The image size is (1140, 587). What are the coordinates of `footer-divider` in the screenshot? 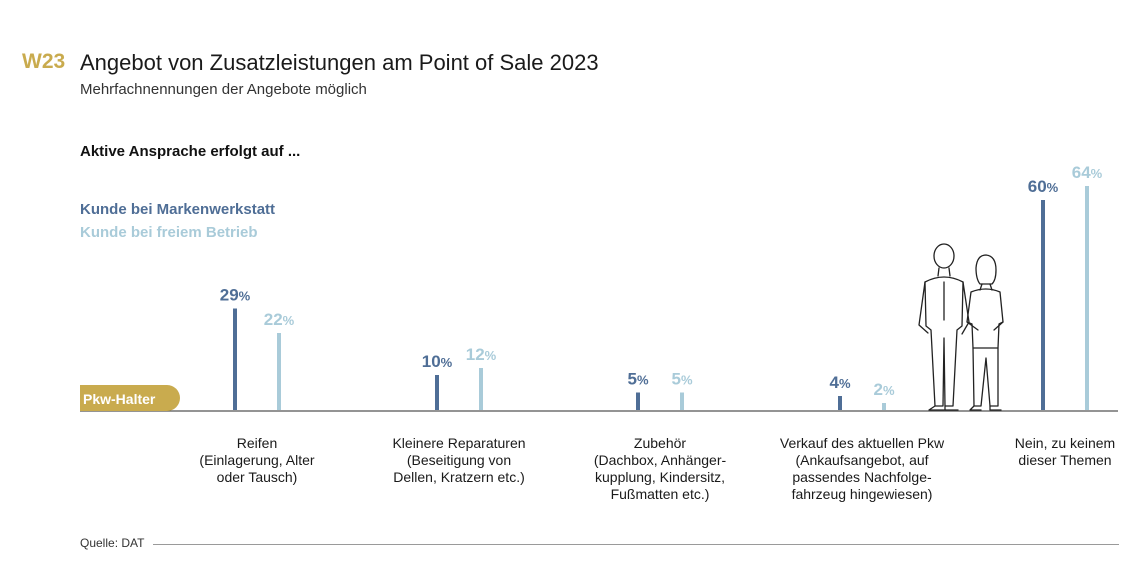 It's located at (636, 544).